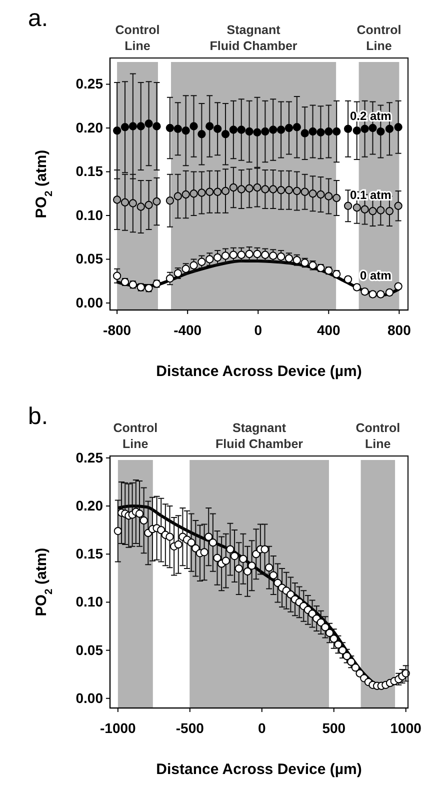 The image size is (422, 796). I want to click on y-tick-label: 0.15, so click(90, 554).